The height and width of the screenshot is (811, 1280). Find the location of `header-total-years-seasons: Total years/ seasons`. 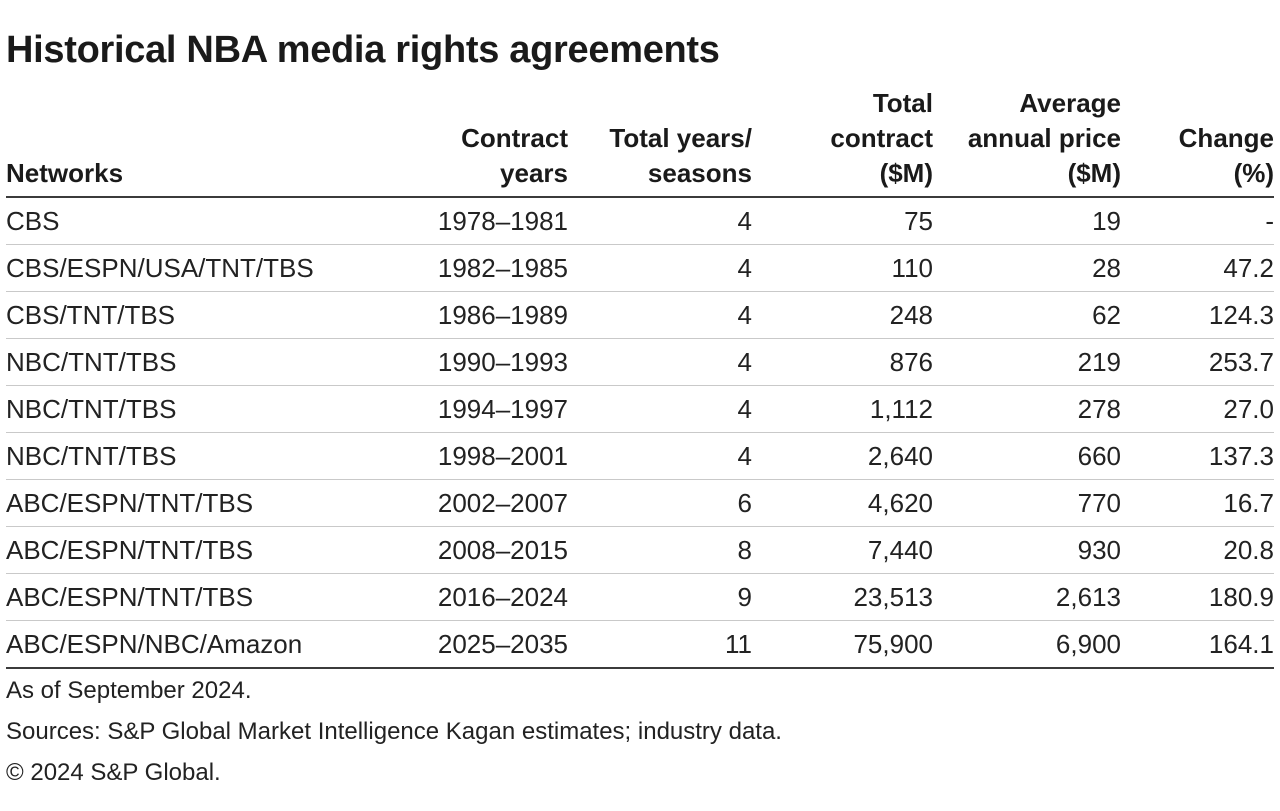

header-total-years-seasons: Total years/ seasons is located at coordinates (660, 142).